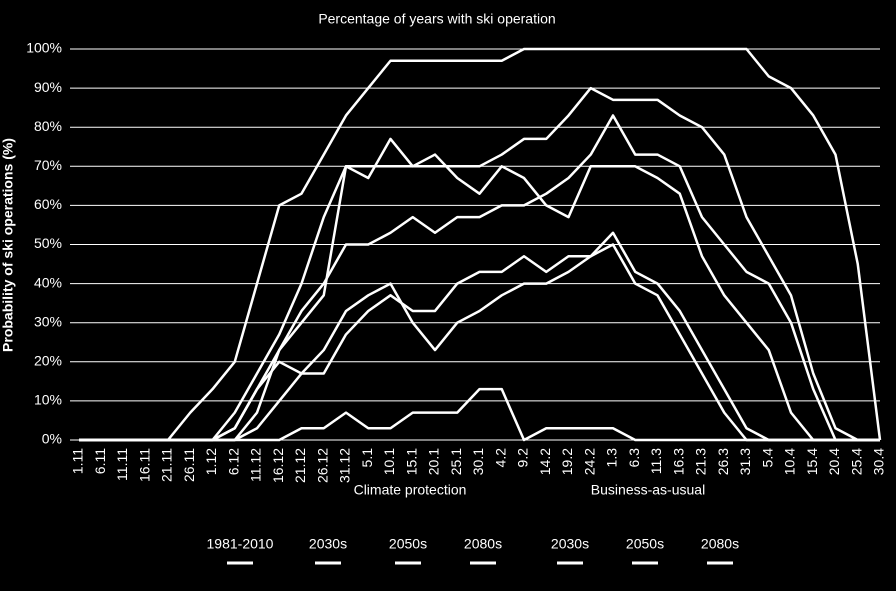 The width and height of the screenshot is (896, 591). I want to click on y-tick-label: 90%, so click(48, 87).